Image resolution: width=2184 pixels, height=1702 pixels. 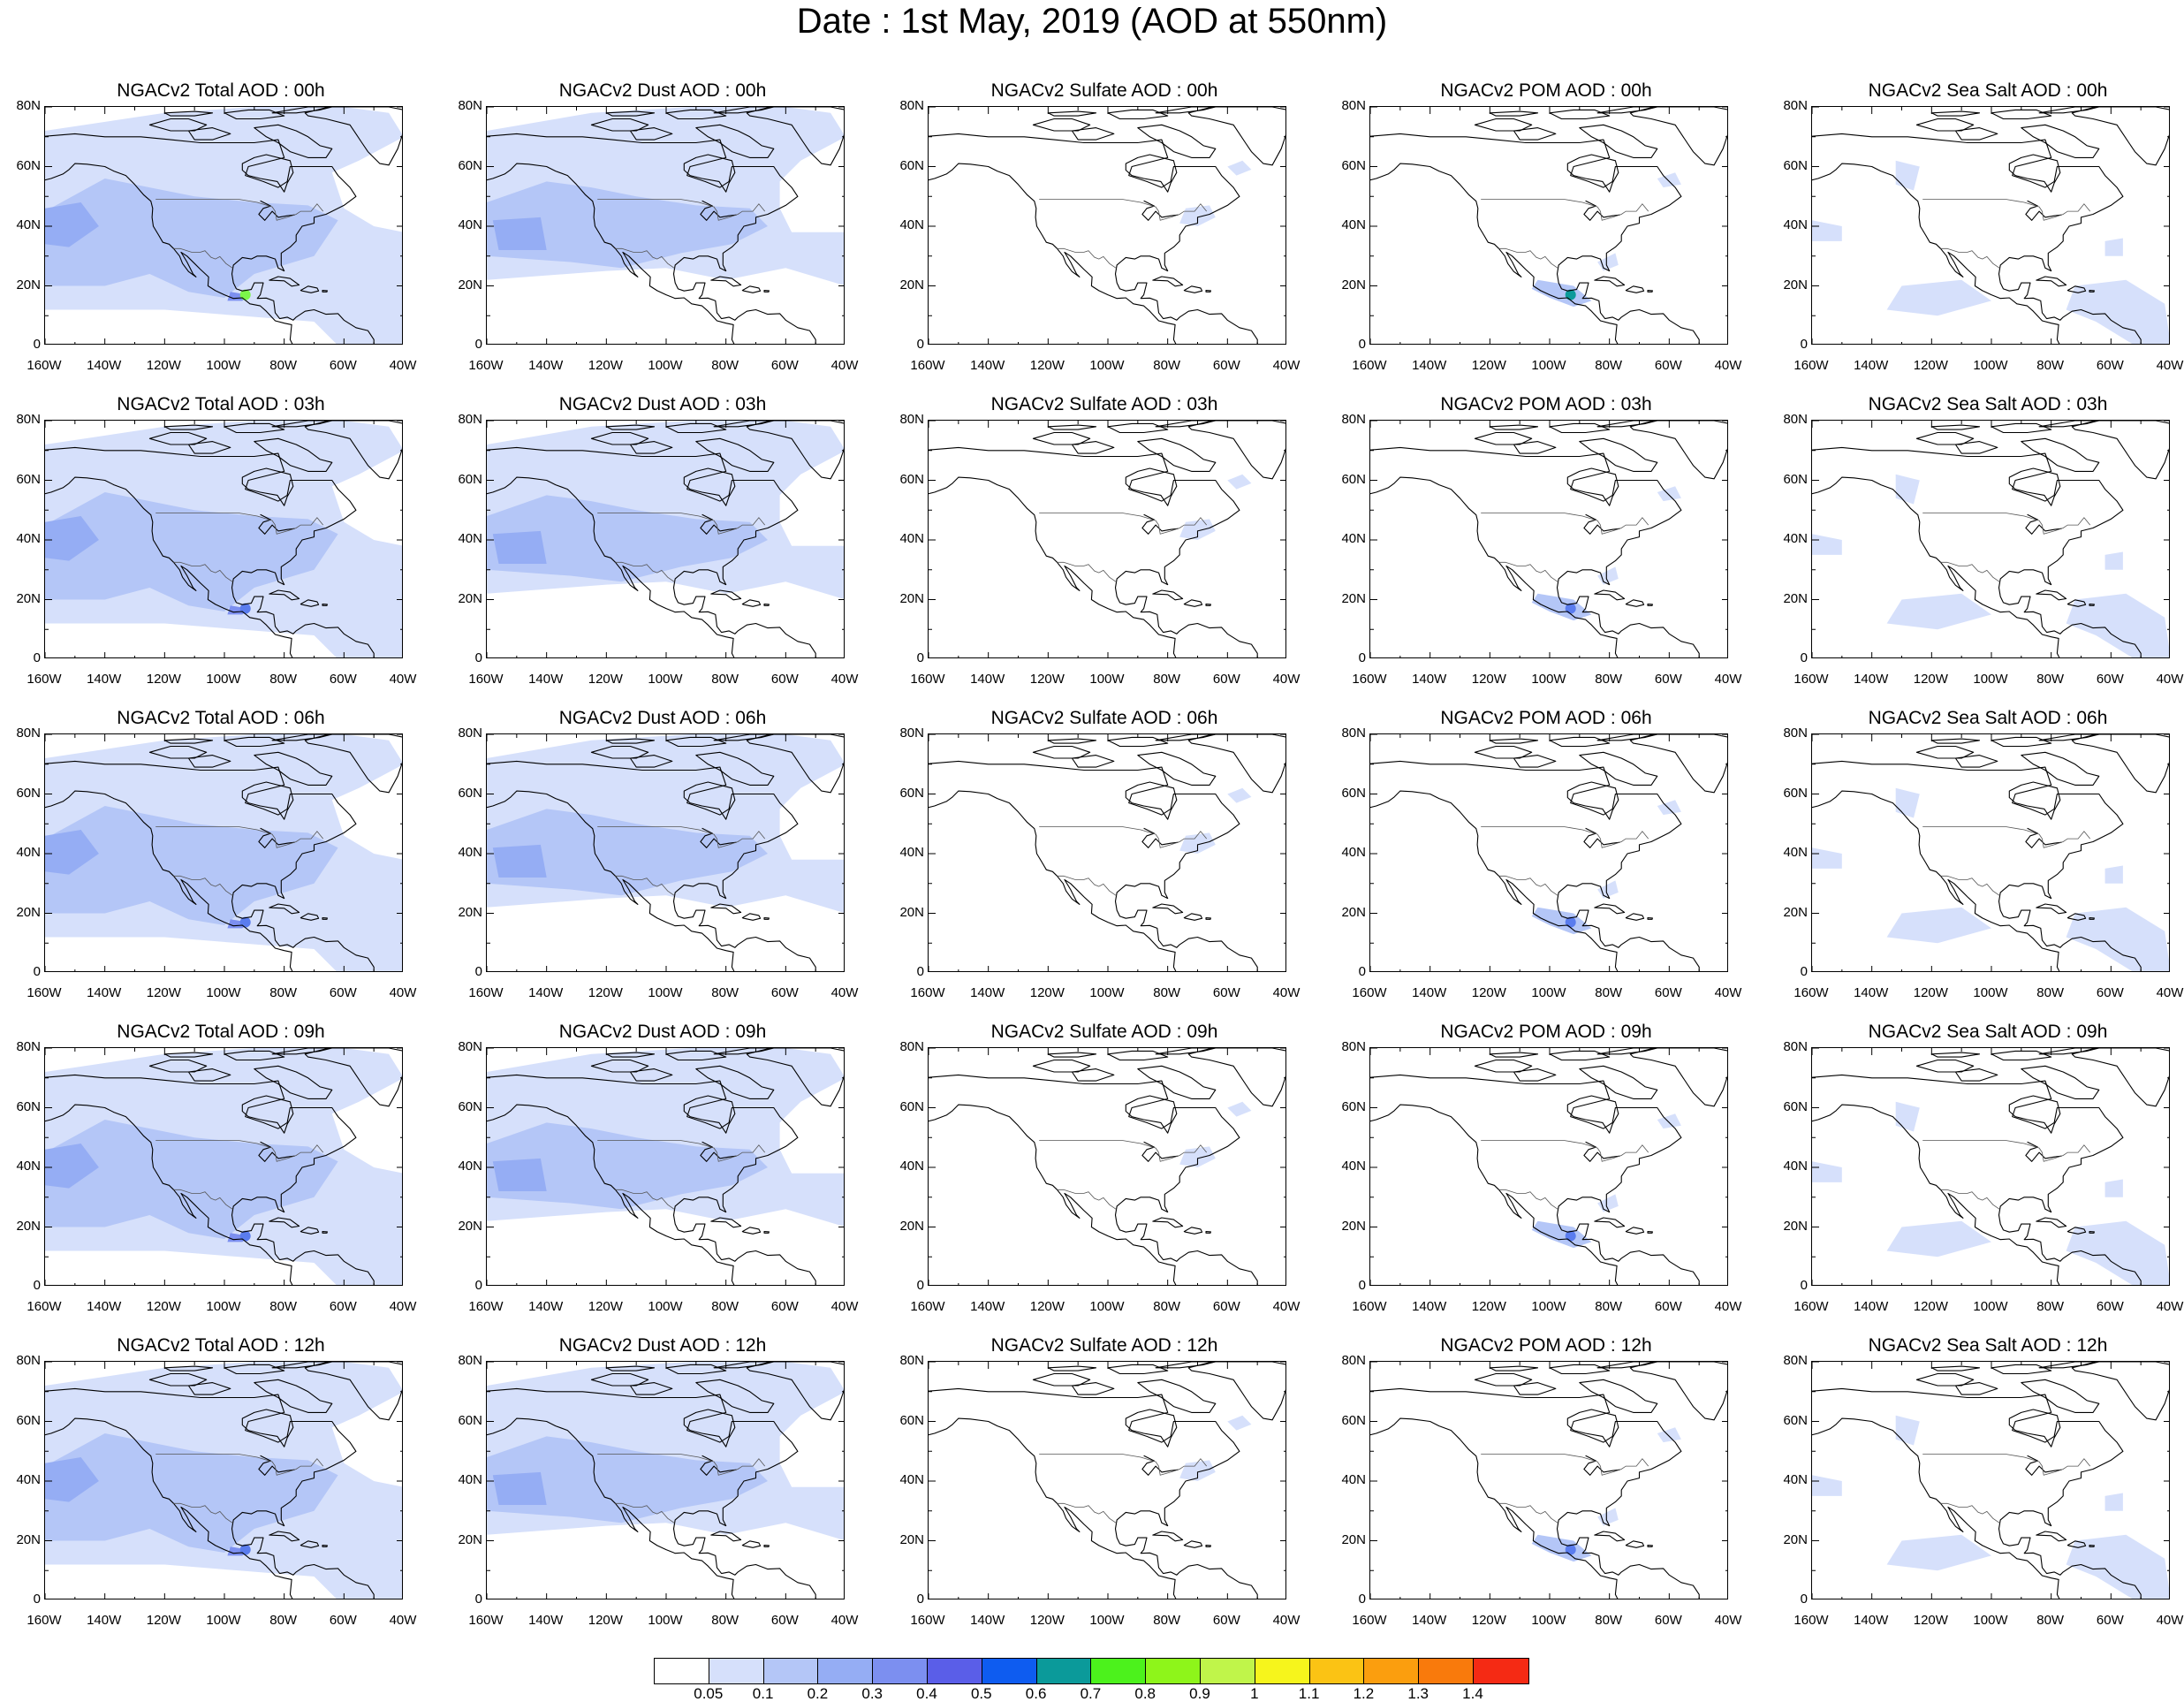 What do you see at coordinates (29, 224) in the screenshot?
I see `lat-tick-label: 40N` at bounding box center [29, 224].